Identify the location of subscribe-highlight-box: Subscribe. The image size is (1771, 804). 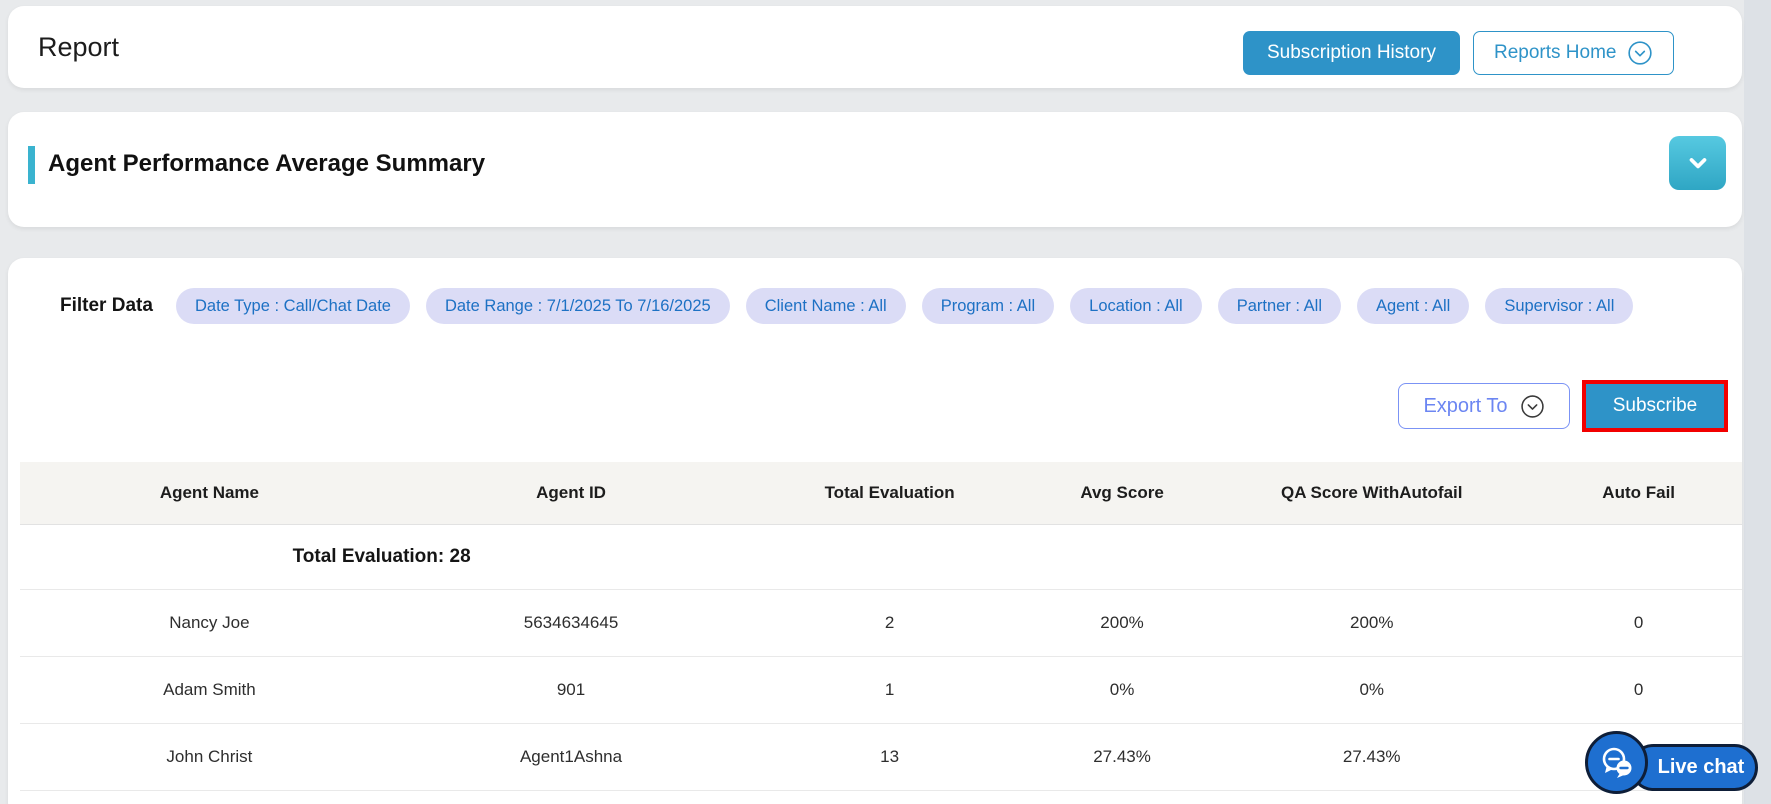
(1655, 406).